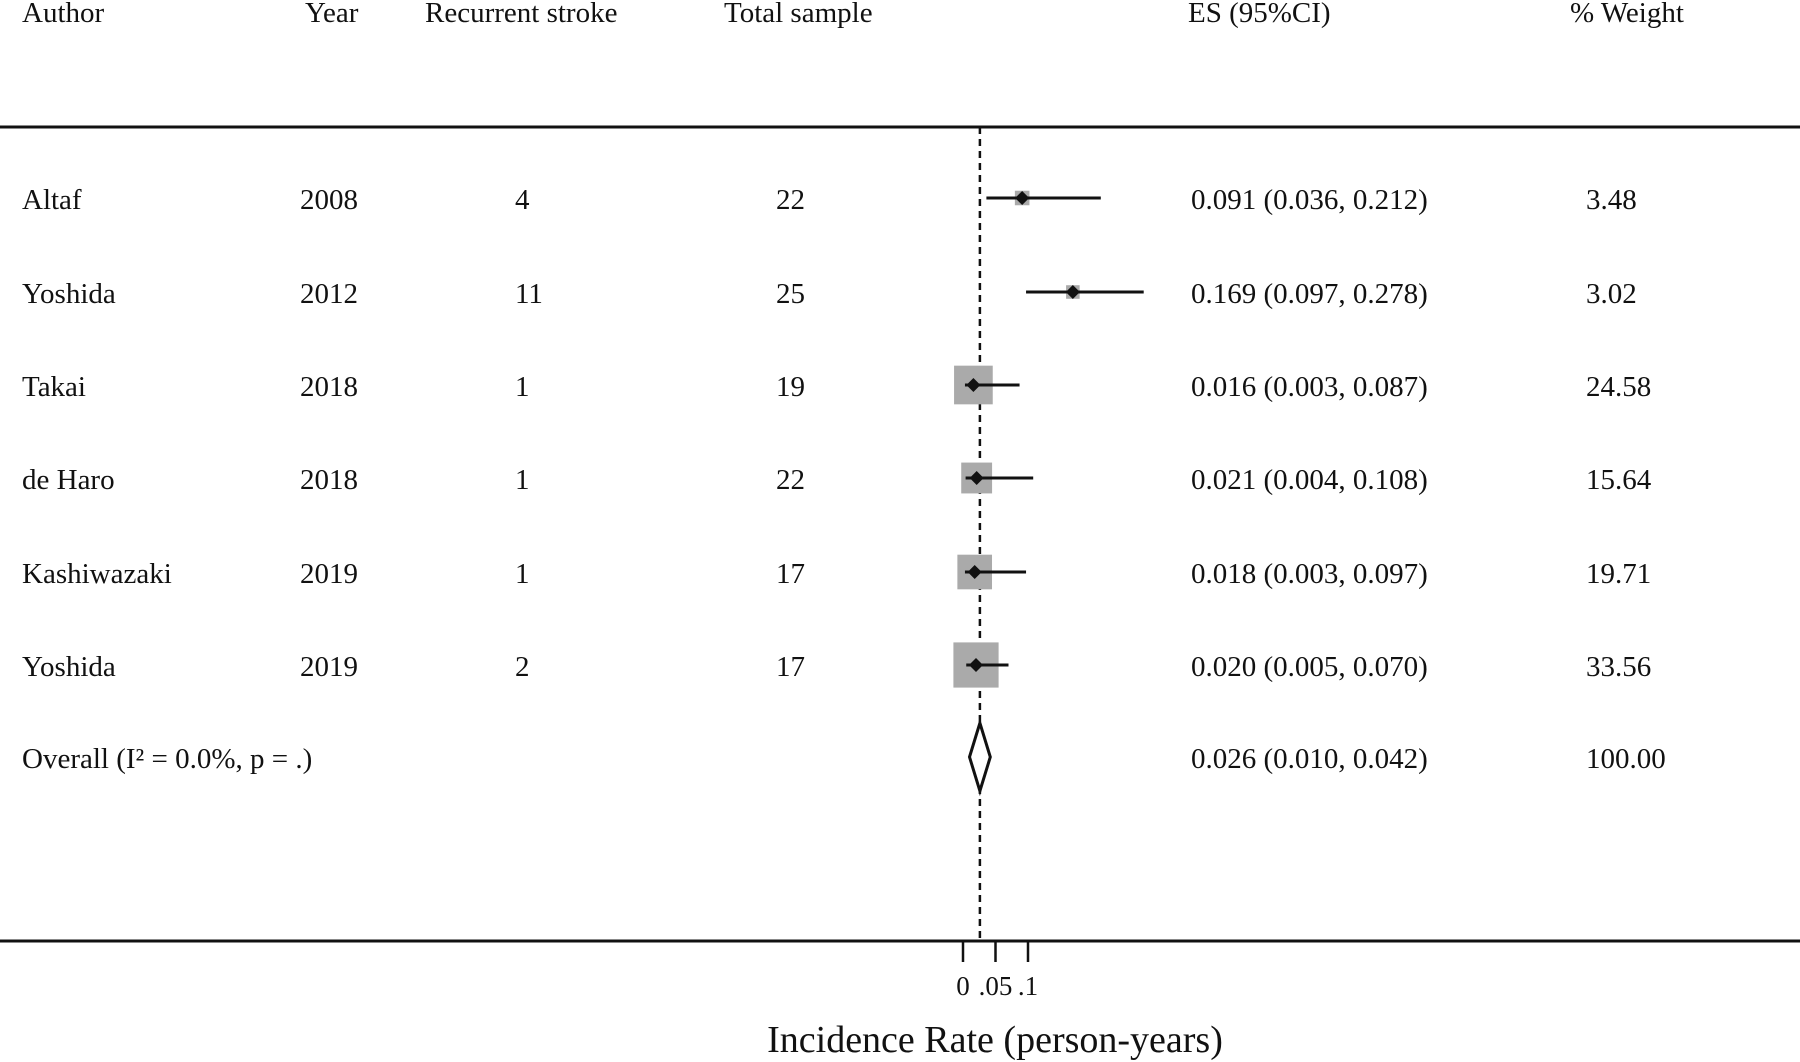 The height and width of the screenshot is (1062, 1800). I want to click on study-recurrent-stroke: 2, so click(522, 667).